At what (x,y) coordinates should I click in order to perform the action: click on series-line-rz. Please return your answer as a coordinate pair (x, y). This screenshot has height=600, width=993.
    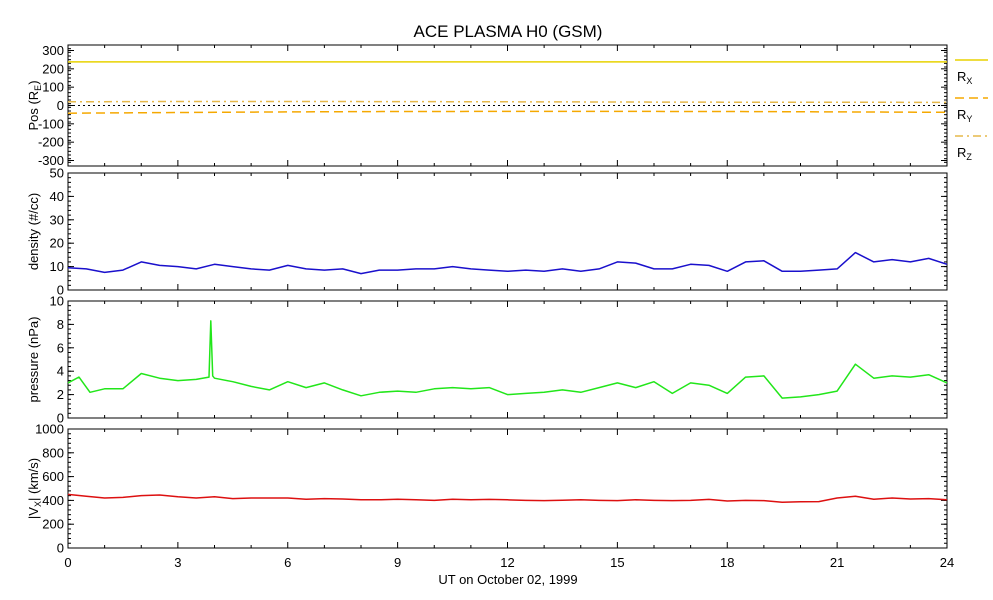
    Looking at the image, I should click on (507, 102).